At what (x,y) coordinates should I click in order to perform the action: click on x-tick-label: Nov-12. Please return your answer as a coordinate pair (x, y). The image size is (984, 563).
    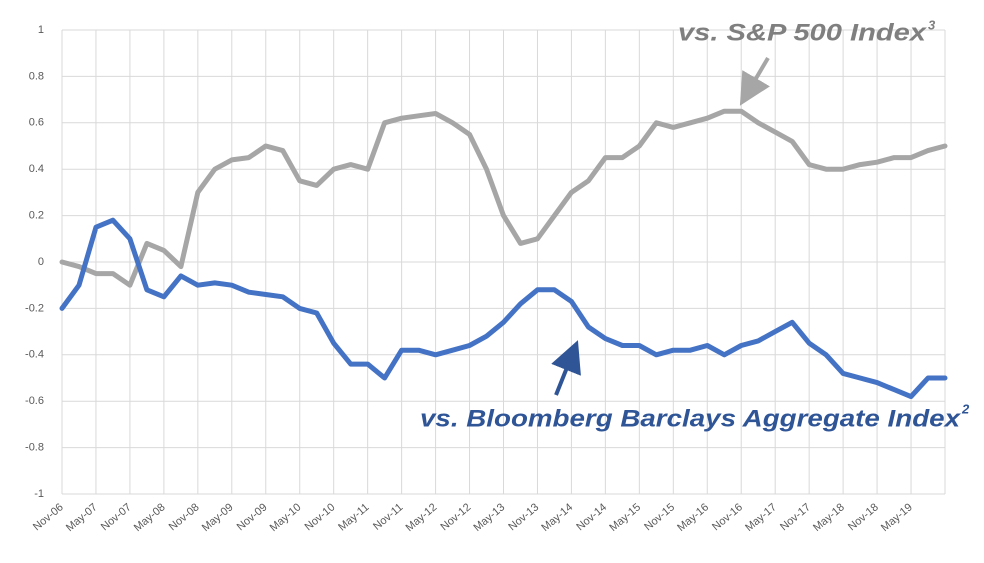
    Looking at the image, I should click on (455, 517).